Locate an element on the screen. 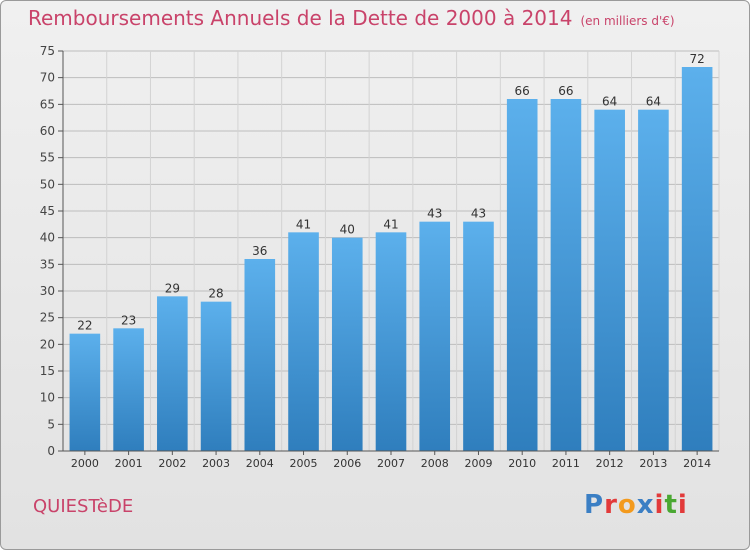 This screenshot has height=550, width=750. y-tick-label: 70 is located at coordinates (47, 78).